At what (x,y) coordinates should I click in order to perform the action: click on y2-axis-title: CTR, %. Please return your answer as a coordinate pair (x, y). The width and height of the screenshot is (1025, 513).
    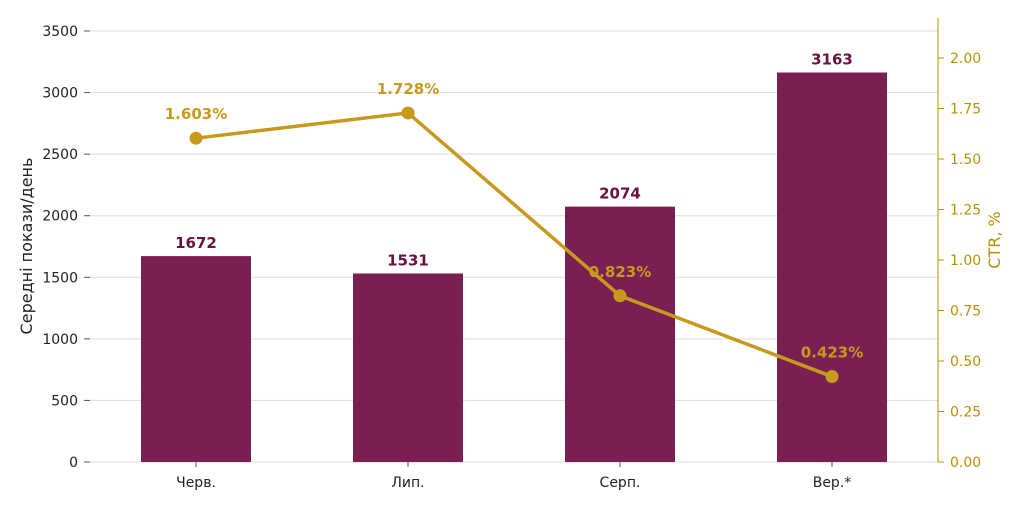
    Looking at the image, I should click on (994, 239).